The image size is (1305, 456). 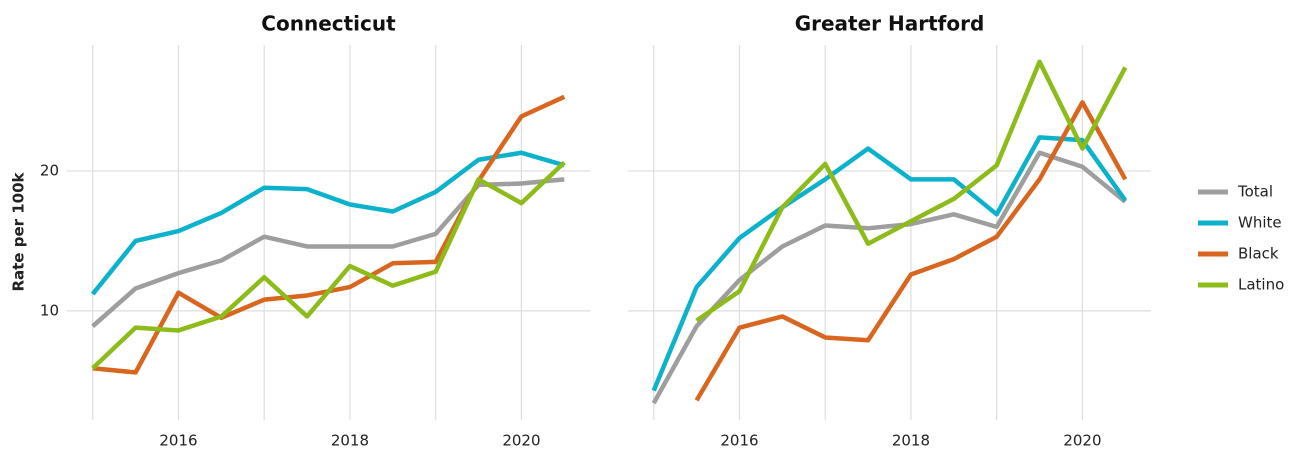 I want to click on legend-label: Total, so click(x=1255, y=192).